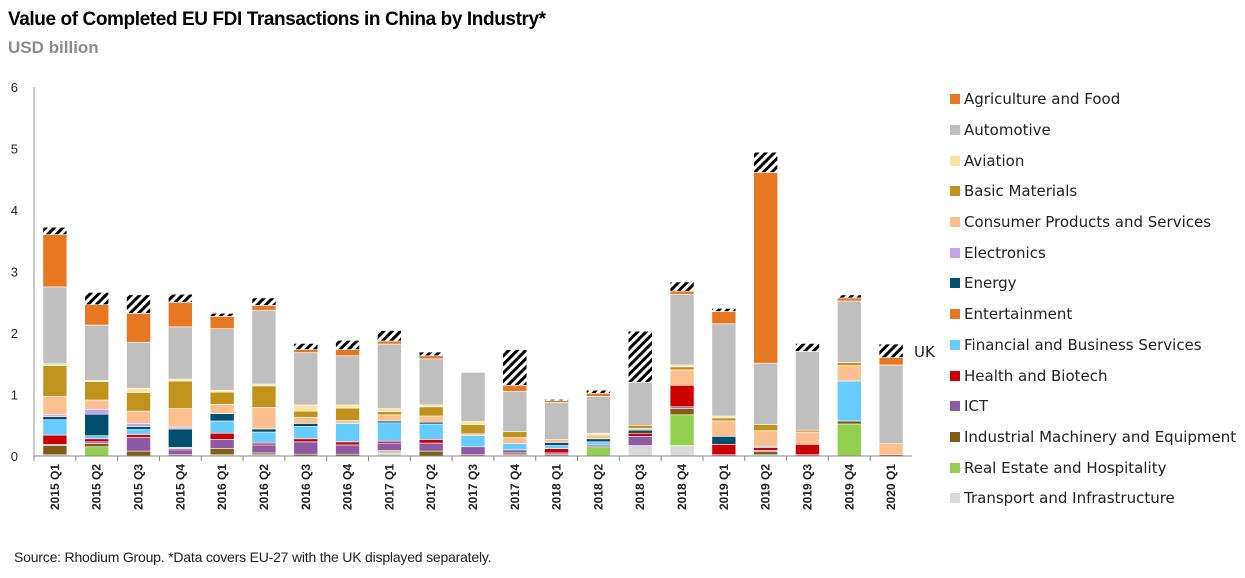  What do you see at coordinates (1093, 99) in the screenshot?
I see `legend-item: Agriculture and Food` at bounding box center [1093, 99].